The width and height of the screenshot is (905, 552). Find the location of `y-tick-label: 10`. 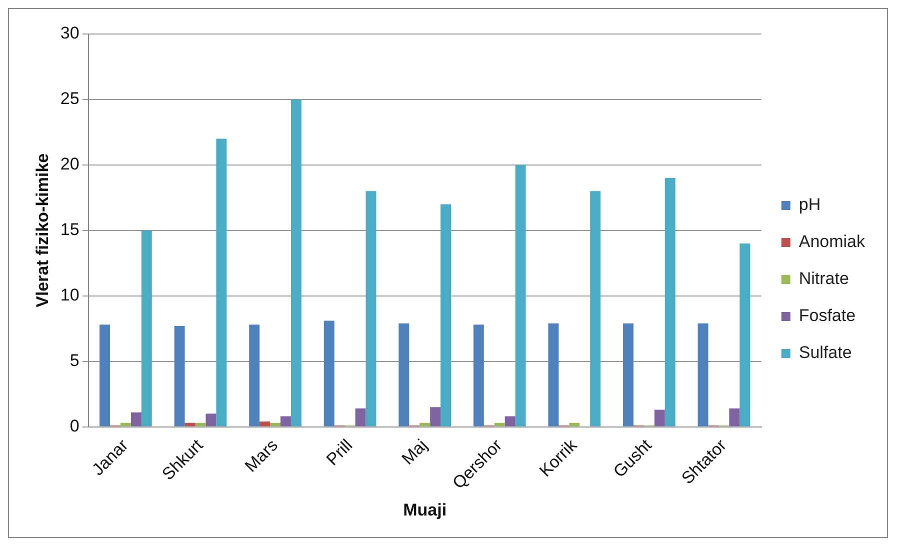

y-tick-label: 10 is located at coordinates (70, 295).